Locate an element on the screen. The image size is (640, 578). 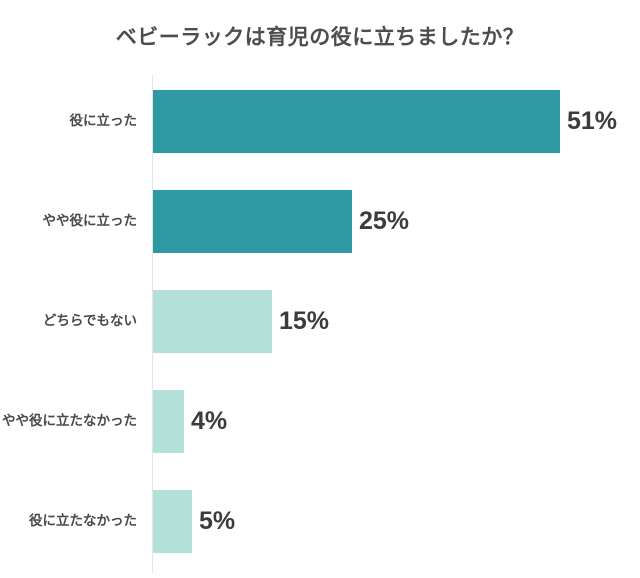
value-label: 4% is located at coordinates (209, 420).